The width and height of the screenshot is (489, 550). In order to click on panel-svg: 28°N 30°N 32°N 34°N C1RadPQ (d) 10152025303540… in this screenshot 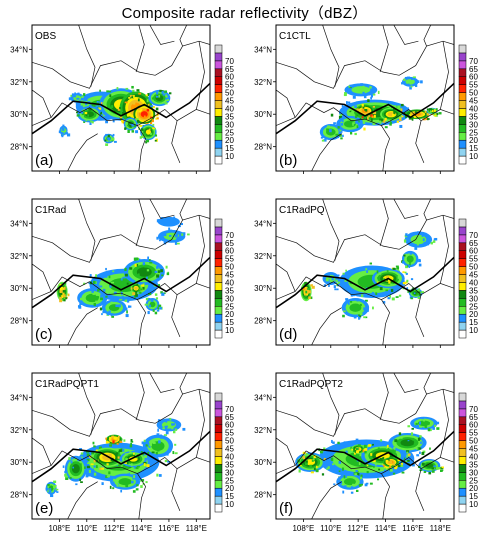, I will do `click(366, 273)`.